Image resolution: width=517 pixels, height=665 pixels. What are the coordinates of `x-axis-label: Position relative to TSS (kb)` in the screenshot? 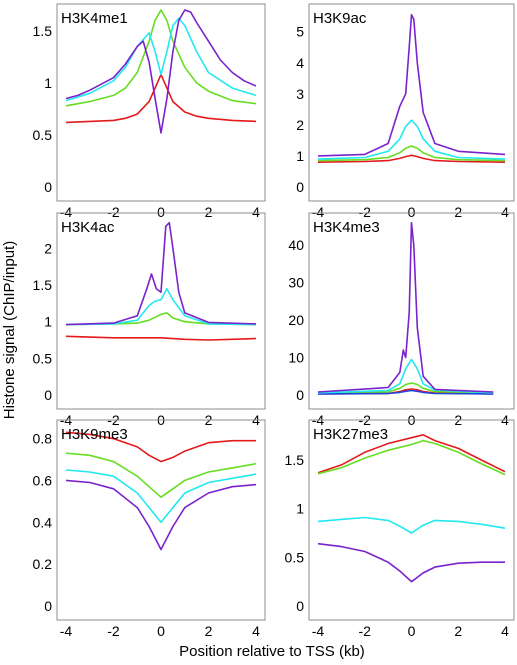 It's located at (272, 651).